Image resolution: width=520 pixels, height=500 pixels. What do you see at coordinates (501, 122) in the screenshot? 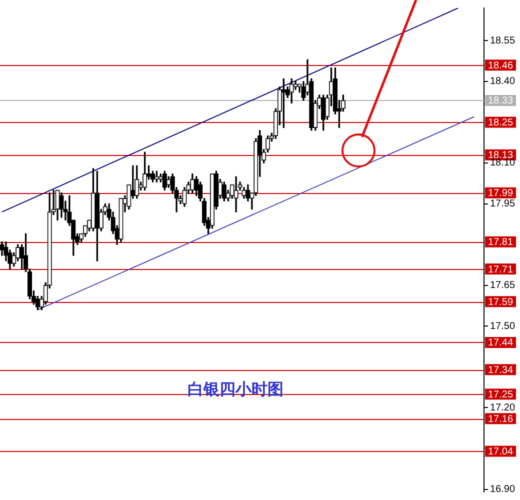
I see `ref-line-label: 18.25` at bounding box center [501, 122].